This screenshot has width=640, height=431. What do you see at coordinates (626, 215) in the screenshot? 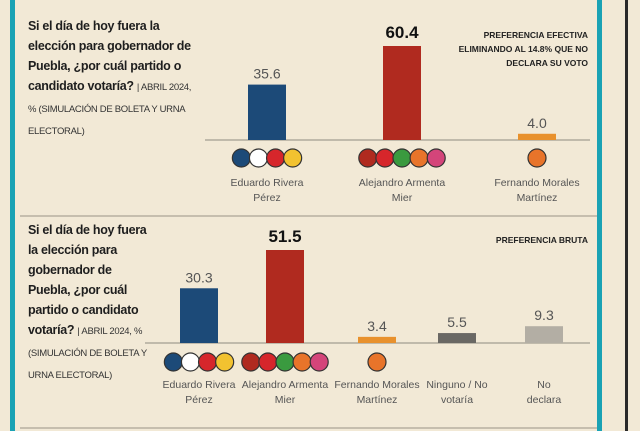
I see `edge-line` at bounding box center [626, 215].